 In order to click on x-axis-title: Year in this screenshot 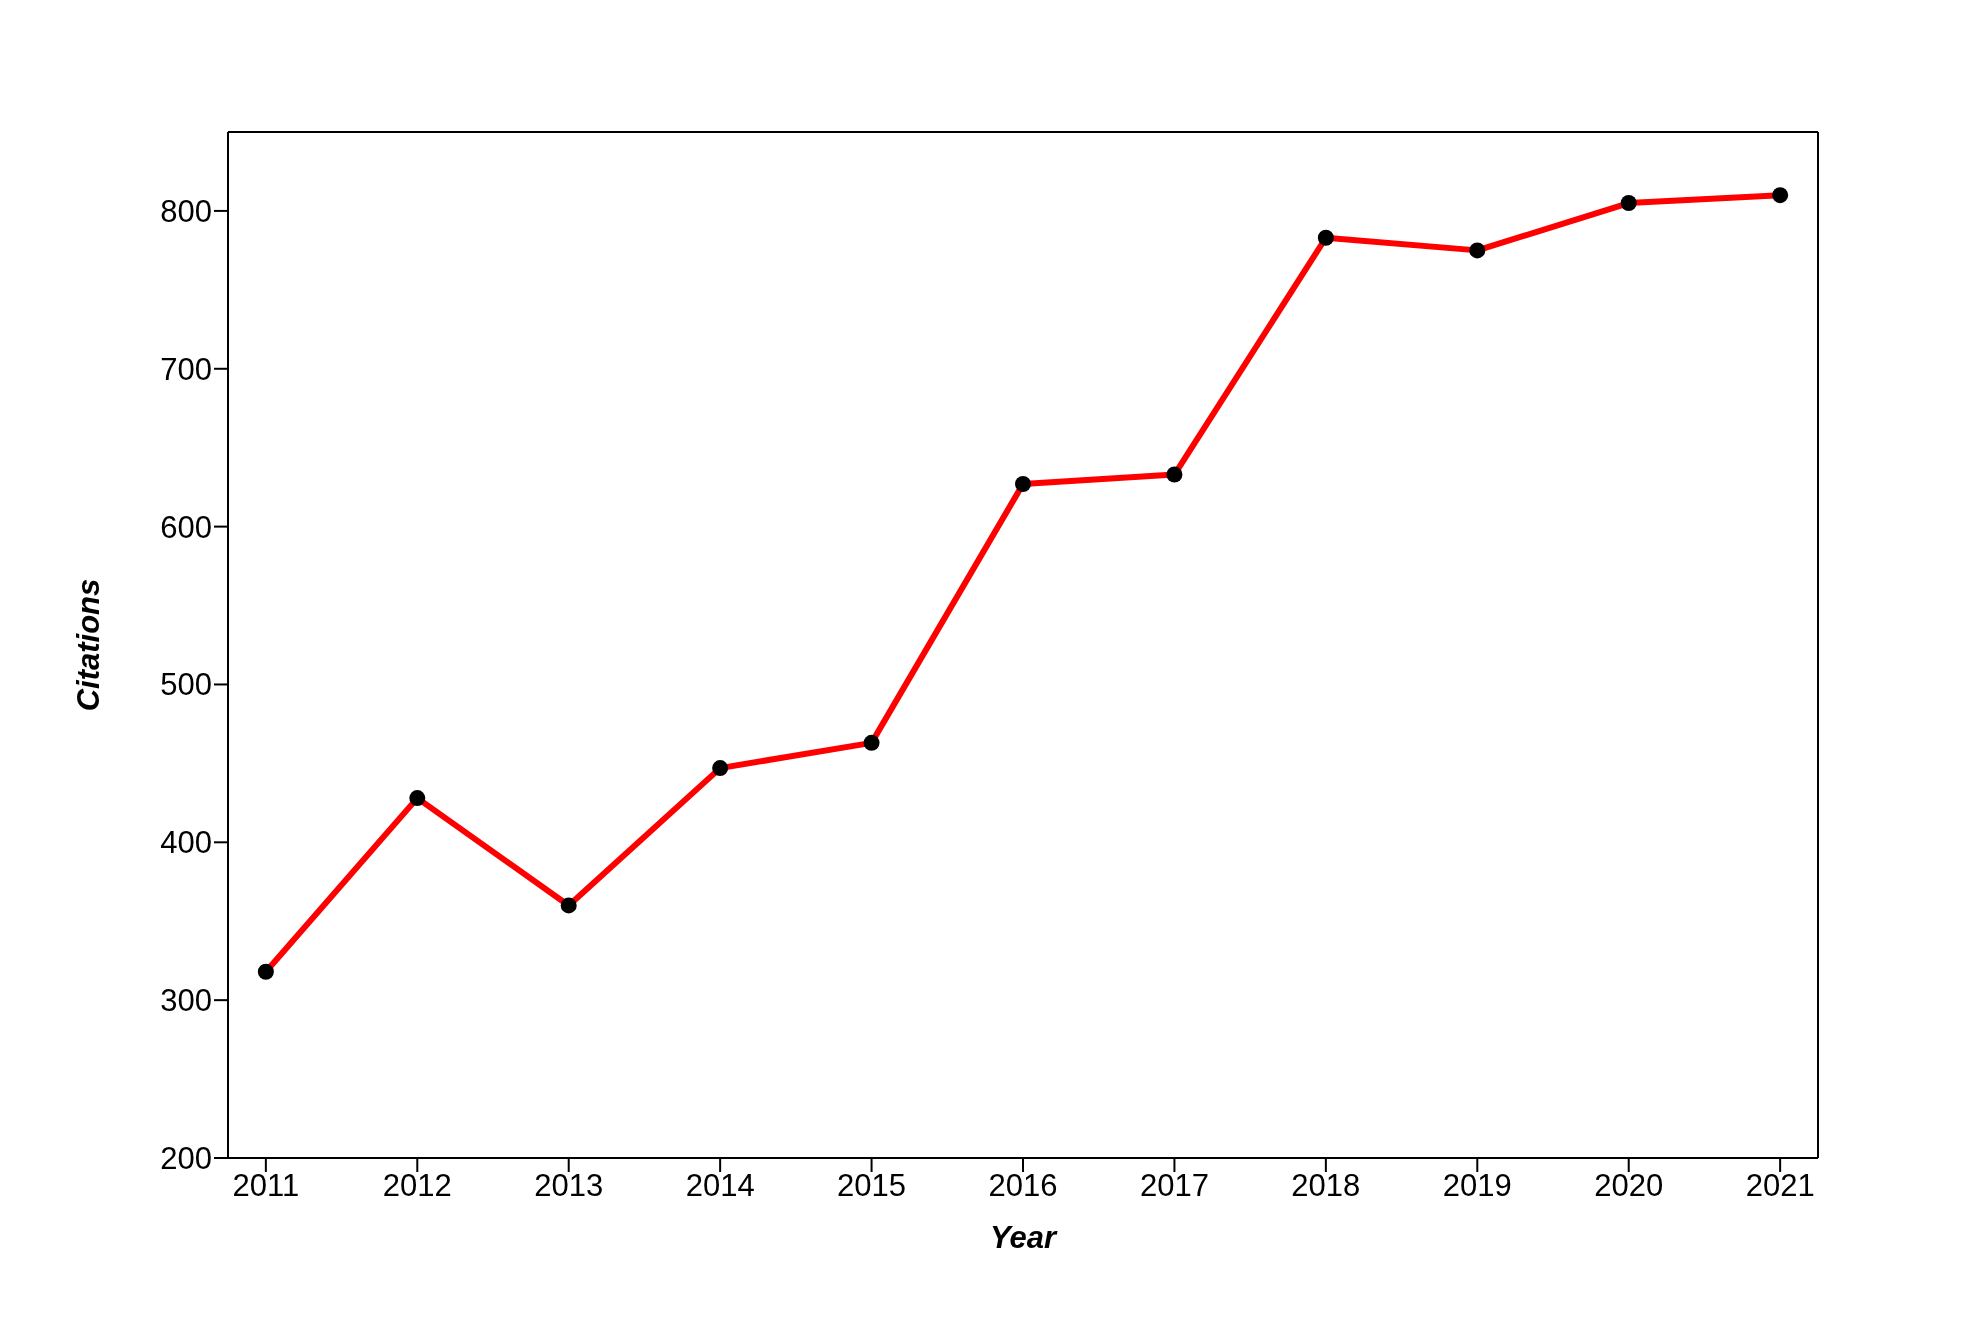, I will do `click(1023, 1237)`.